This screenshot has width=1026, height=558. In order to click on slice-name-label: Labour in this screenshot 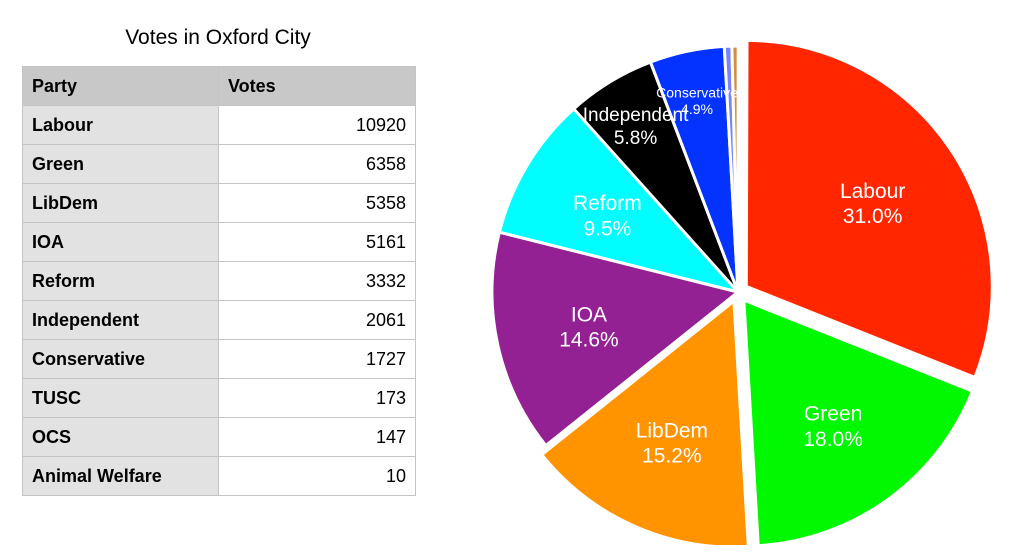, I will do `click(872, 191)`.